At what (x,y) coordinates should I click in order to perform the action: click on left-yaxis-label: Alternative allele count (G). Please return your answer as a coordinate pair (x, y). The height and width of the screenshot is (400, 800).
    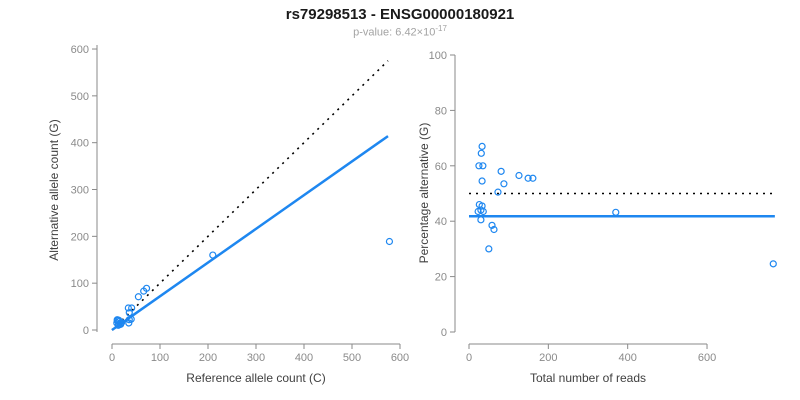
    Looking at the image, I should click on (54, 189).